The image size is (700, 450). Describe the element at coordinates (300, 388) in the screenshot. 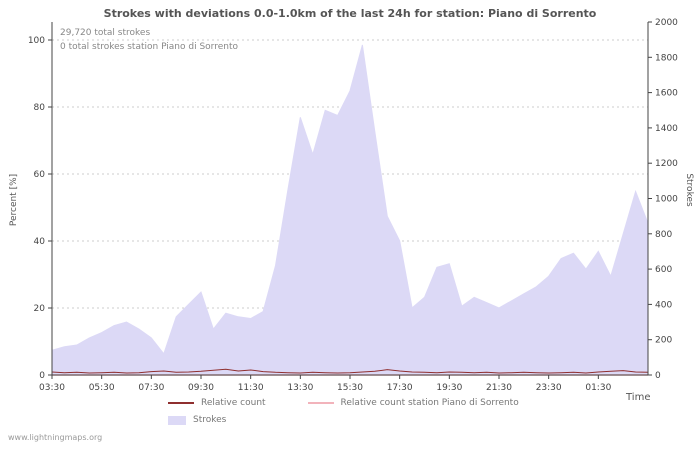

I see `x-tick-label: 13:30` at that location.